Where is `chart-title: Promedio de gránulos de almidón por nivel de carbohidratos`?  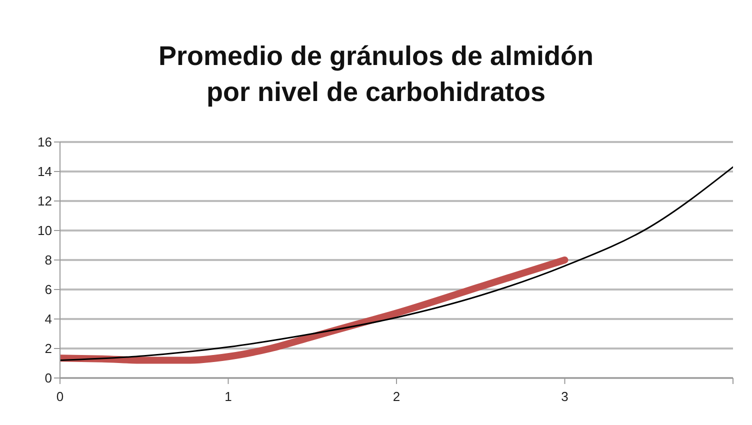
chart-title: Promedio de gránulos de almidón por nivel de carbohidratos is located at coordinates (376, 74).